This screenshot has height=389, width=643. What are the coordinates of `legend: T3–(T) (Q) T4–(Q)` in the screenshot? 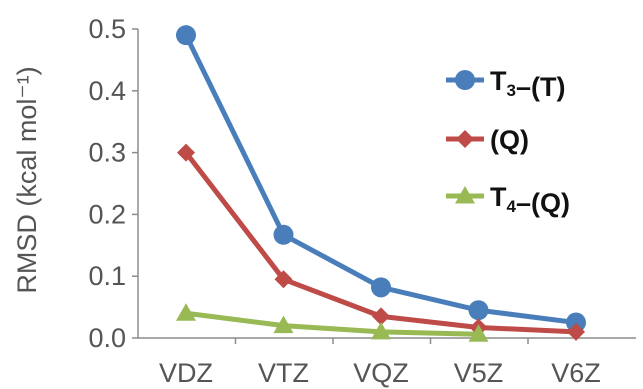 It's located at (508, 142).